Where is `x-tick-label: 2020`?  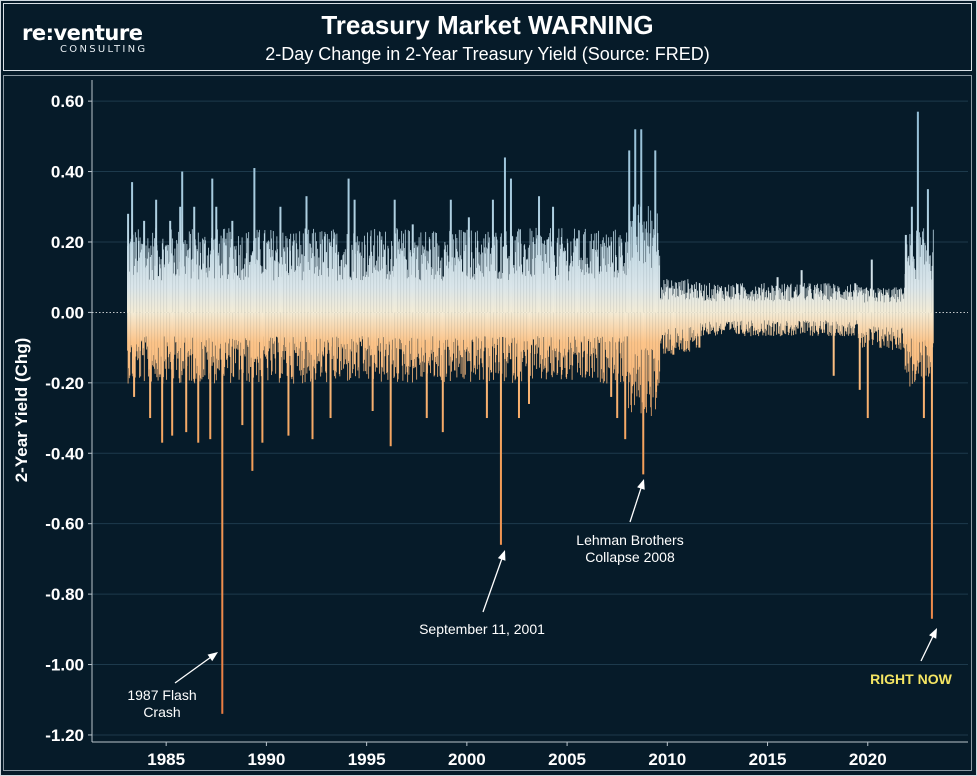 x-tick-label: 2020 is located at coordinates (868, 759).